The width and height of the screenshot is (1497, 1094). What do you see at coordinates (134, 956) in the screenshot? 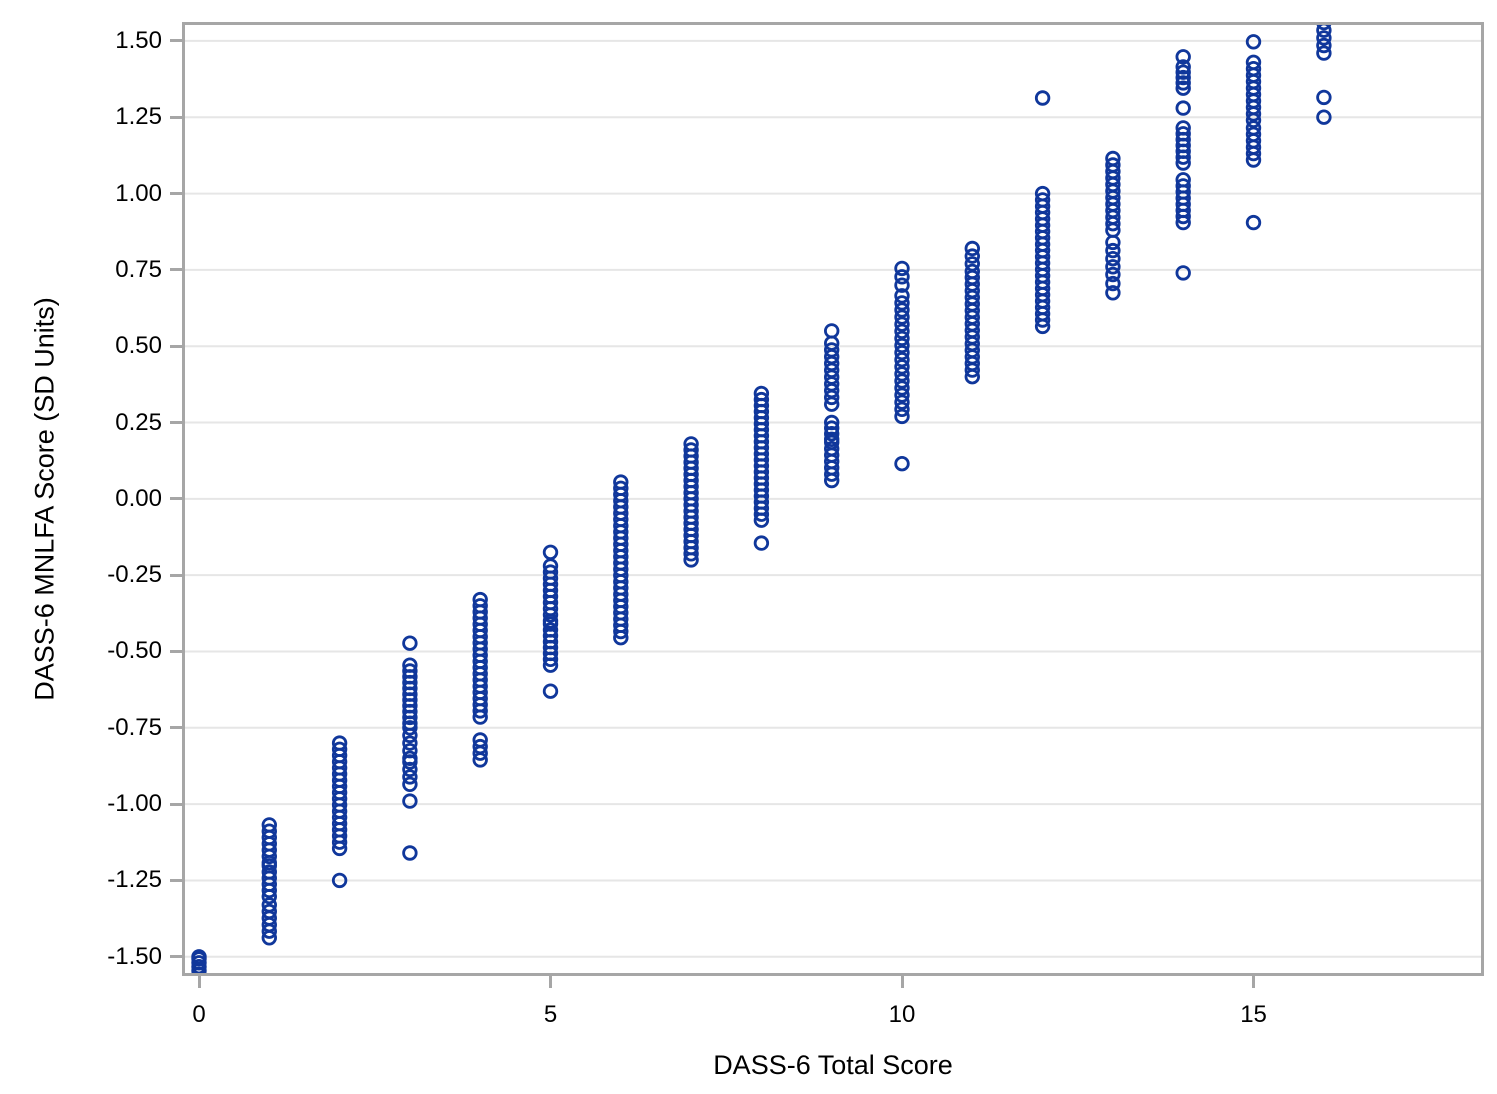
I see `y-tick-label: -1.50` at bounding box center [134, 956].